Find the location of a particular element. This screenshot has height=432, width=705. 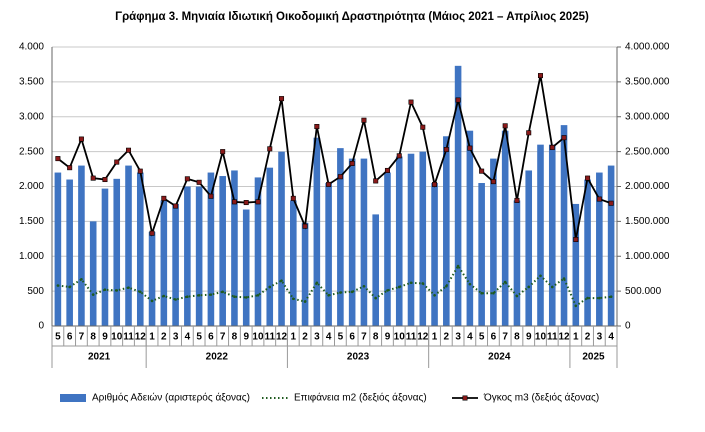

y2-tick-label: 2.500.000 is located at coordinates (647, 151).